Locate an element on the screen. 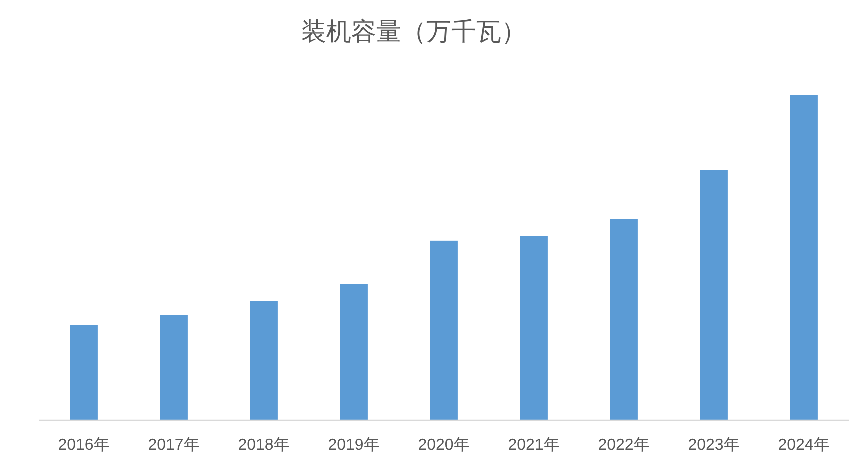  title: 装机容量（万千瓦） is located at coordinates (414, 32).